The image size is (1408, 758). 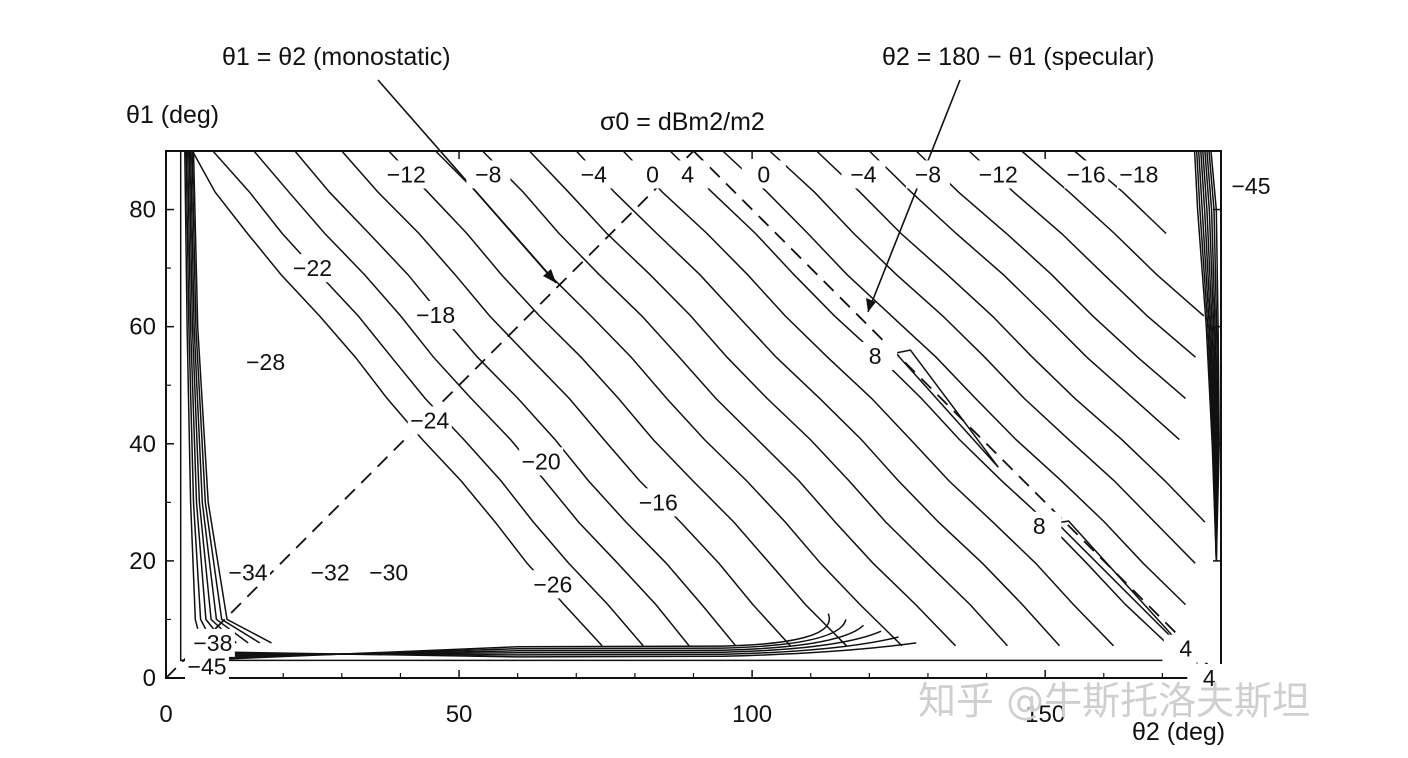 I want to click on contour-label: −38, so click(x=212, y=643).